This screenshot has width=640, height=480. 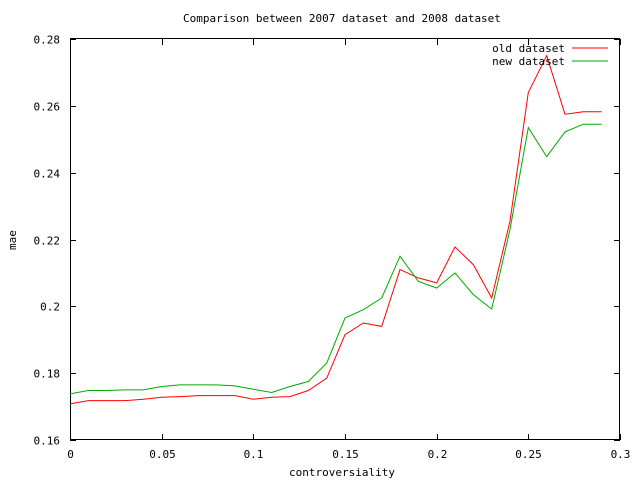 I want to click on y-tick-label: 0.28, so click(x=47, y=40).